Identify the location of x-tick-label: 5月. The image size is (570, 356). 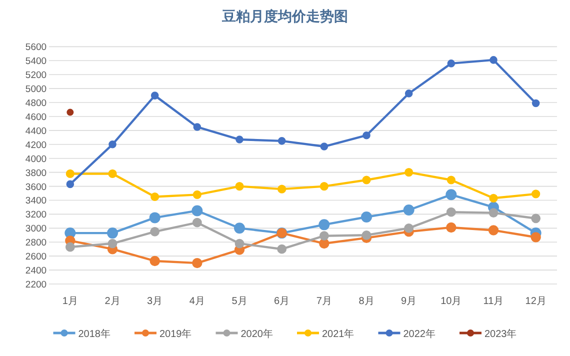
(240, 301).